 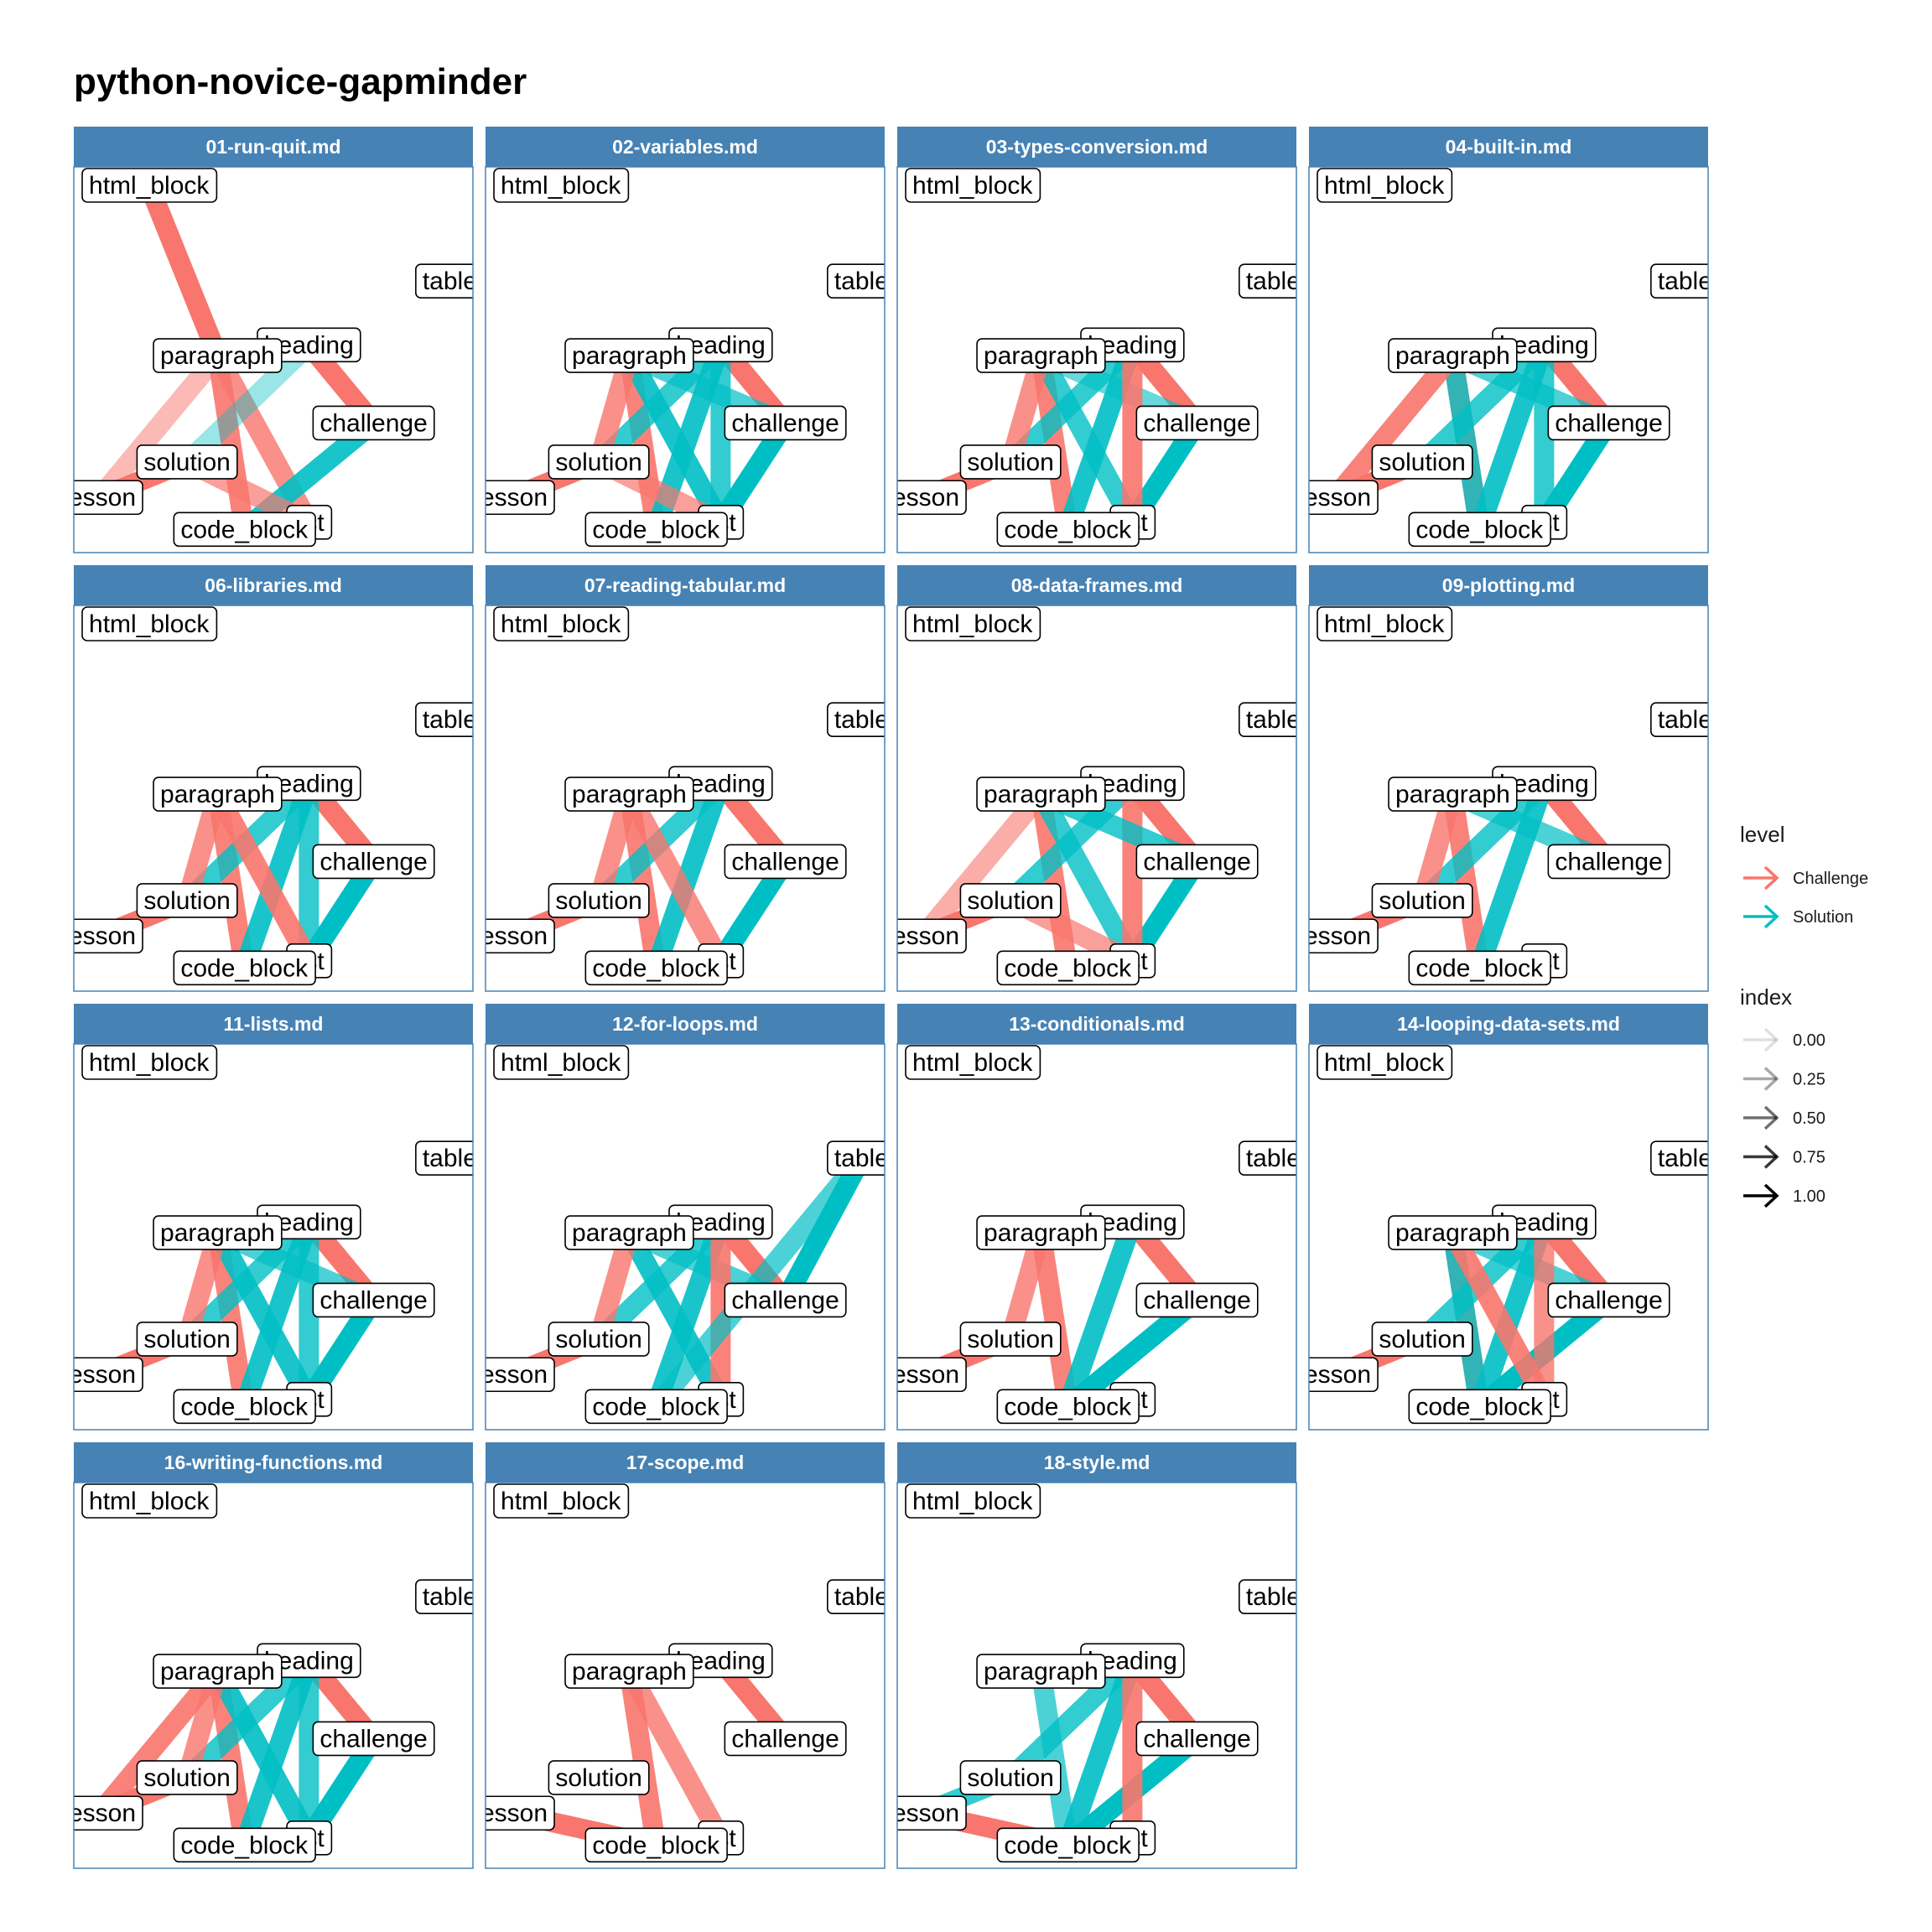 I want to click on legend-label: 0.75, so click(x=1809, y=1158).